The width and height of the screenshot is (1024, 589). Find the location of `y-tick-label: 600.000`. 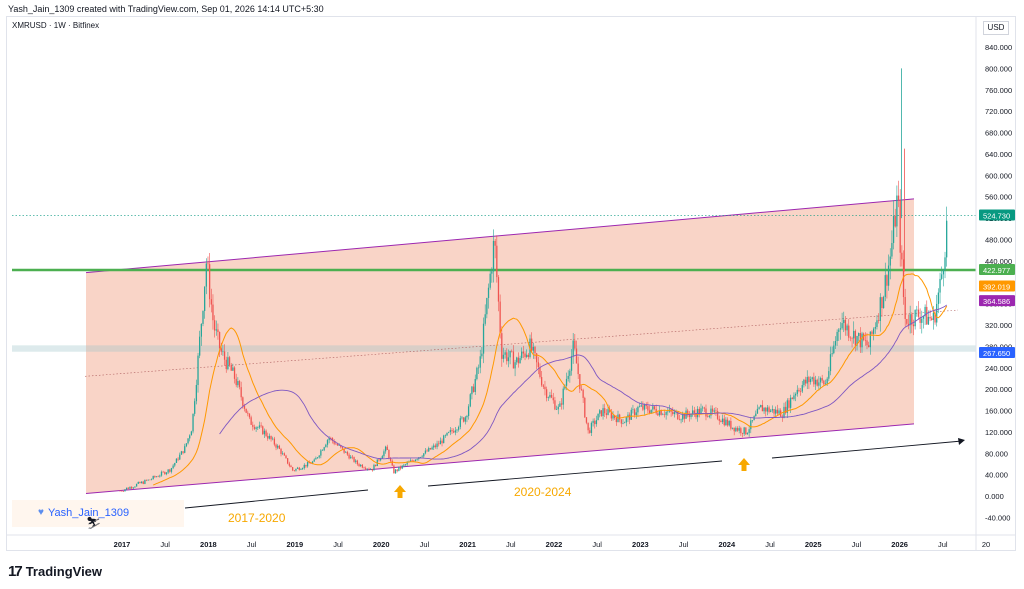

y-tick-label: 600.000 is located at coordinates (998, 175).